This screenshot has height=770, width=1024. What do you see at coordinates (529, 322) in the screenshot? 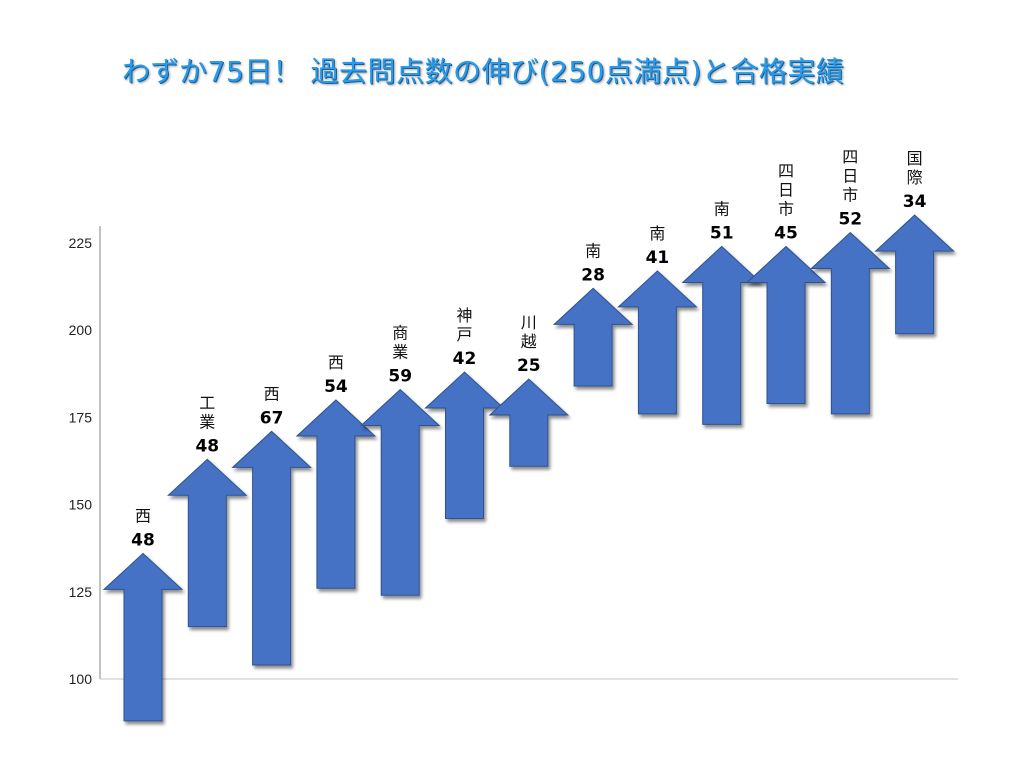
I see `school-label: 川` at bounding box center [529, 322].